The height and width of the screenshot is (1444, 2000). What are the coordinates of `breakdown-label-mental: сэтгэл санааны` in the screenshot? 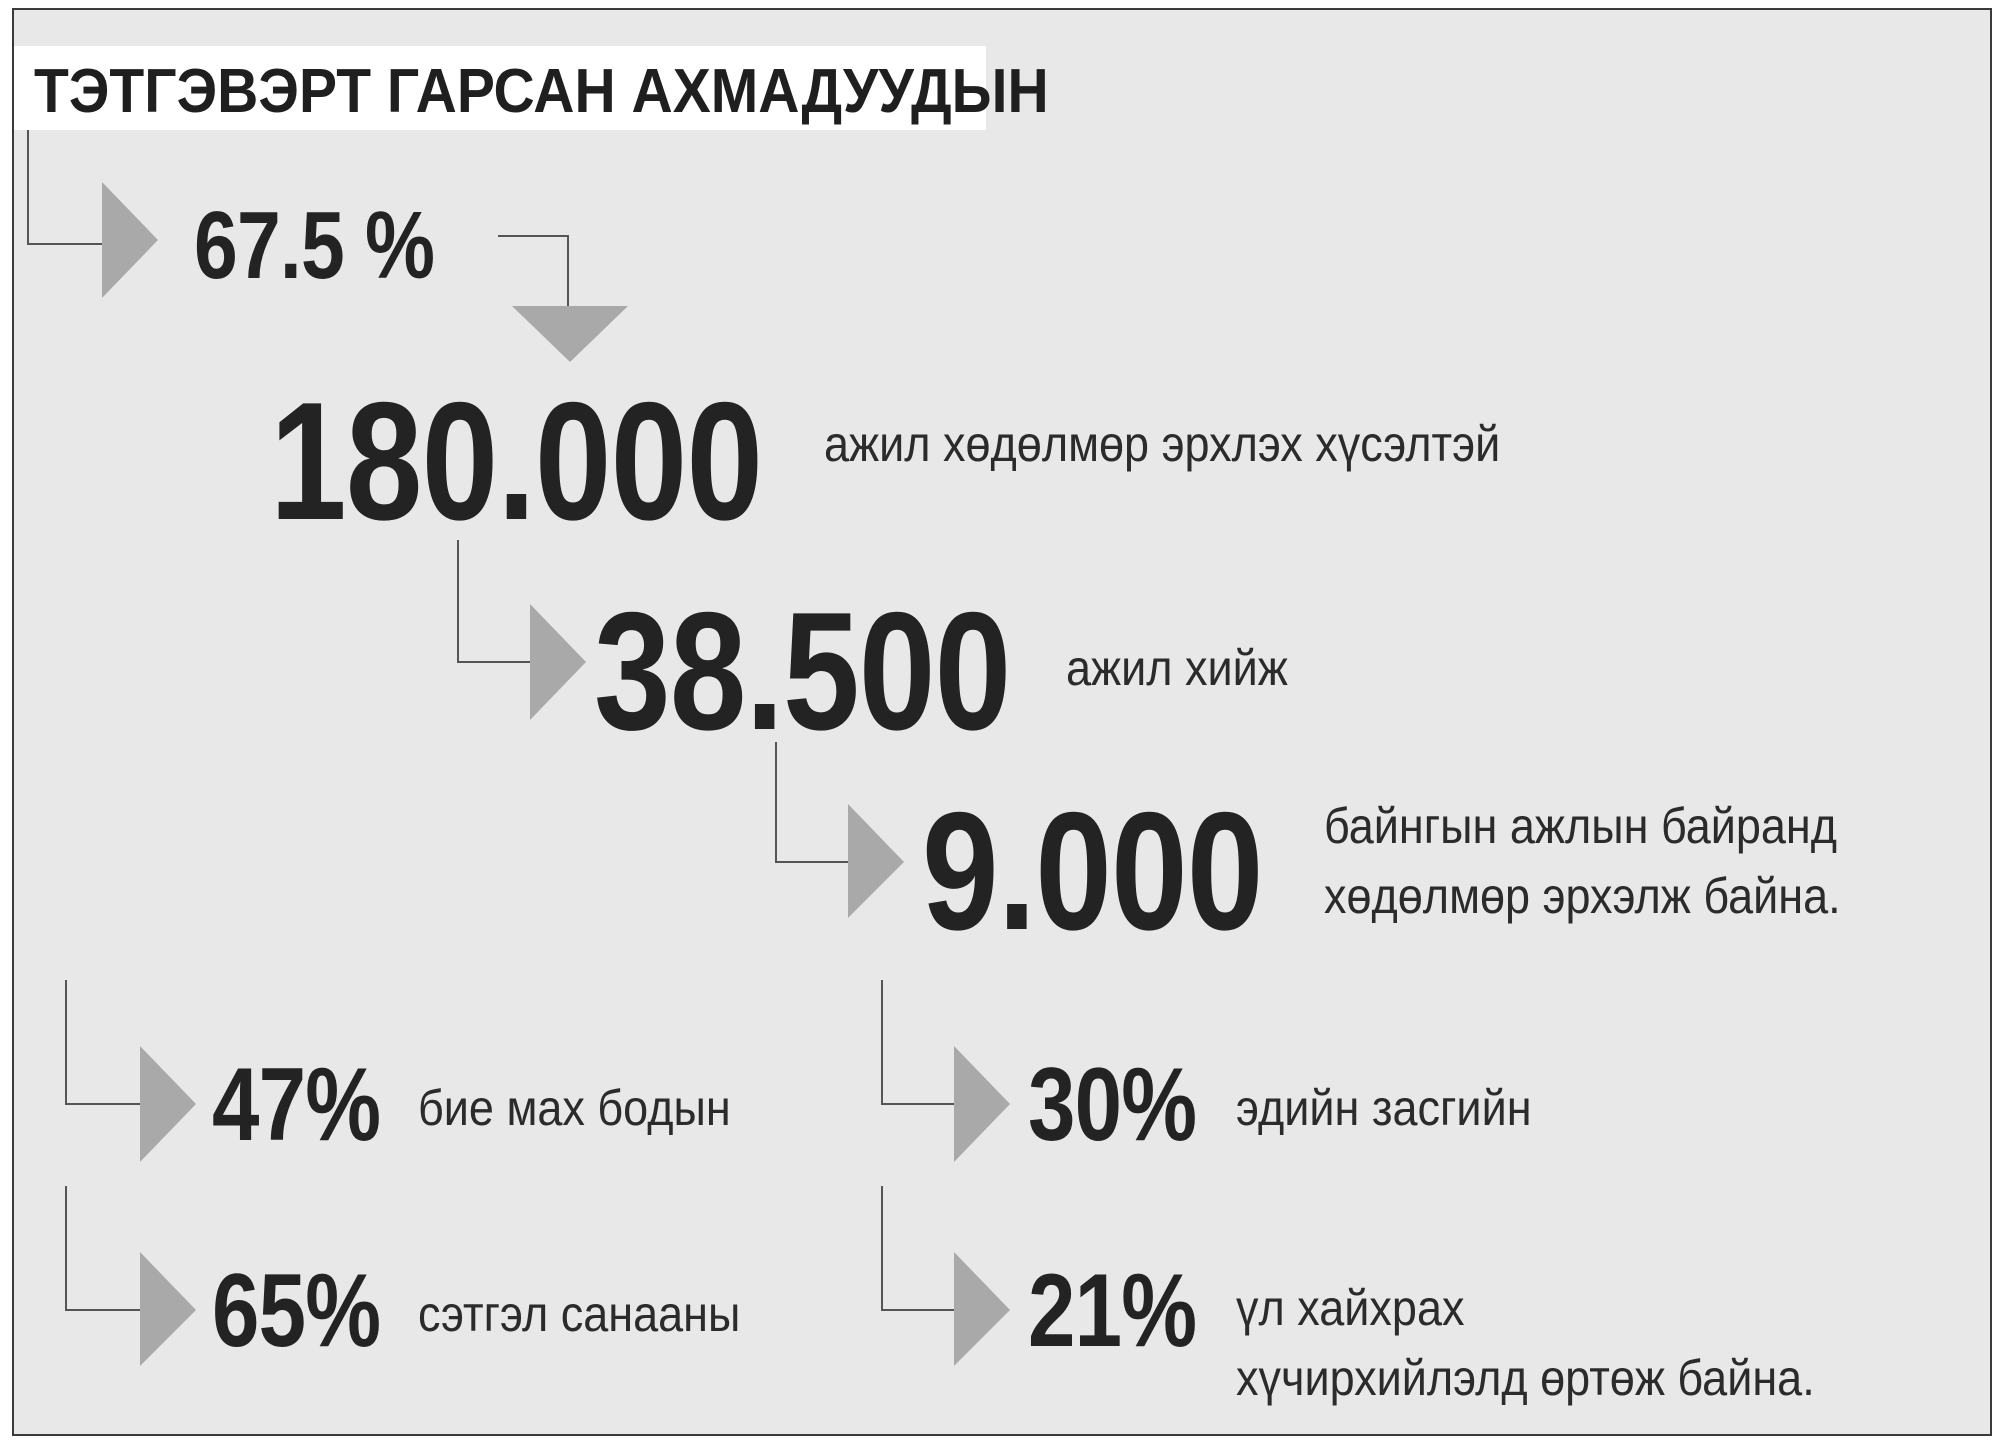 It's located at (579, 1314).